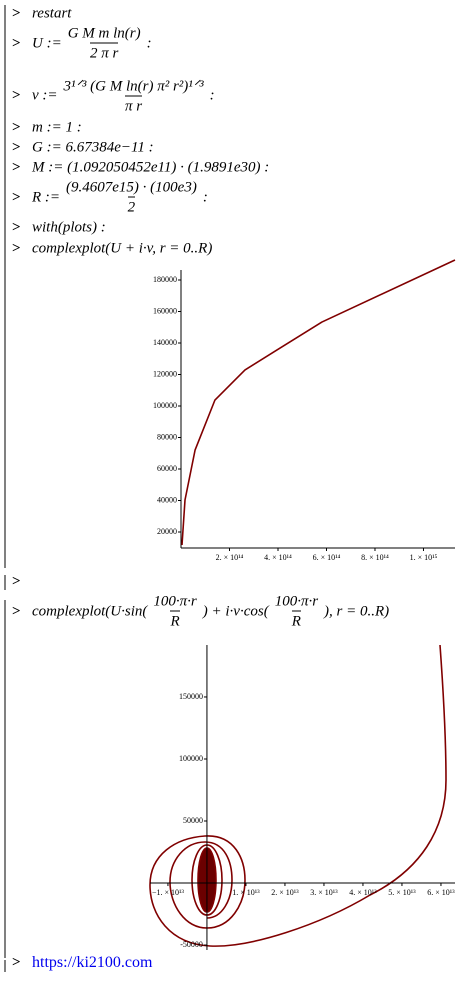  Describe the element at coordinates (424, 557) in the screenshot. I see `x-tick-label: 1. × 10¹⁵` at that location.